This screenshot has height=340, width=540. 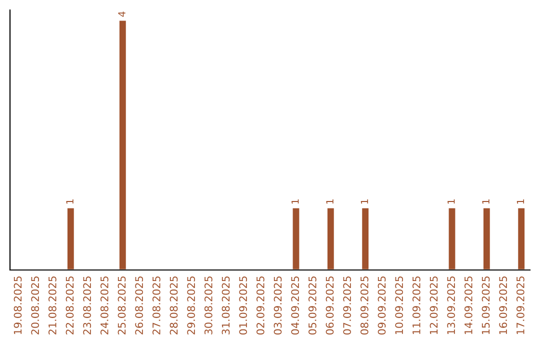 I want to click on x-tick-label: 05.09.2025, so click(x=312, y=305).